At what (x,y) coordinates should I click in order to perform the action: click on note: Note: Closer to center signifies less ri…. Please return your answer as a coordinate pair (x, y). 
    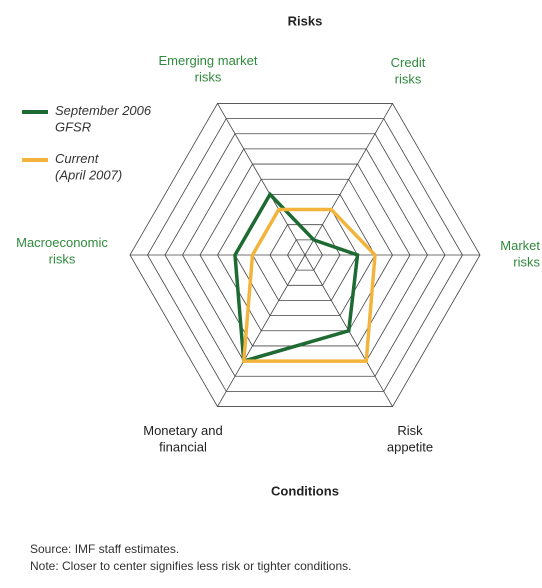
    Looking at the image, I should click on (190, 566).